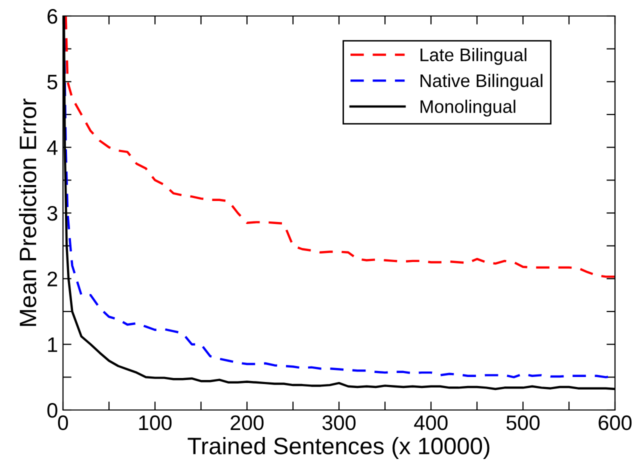 This screenshot has height=464, width=634. I want to click on x-tick-label: 200, so click(247, 422).